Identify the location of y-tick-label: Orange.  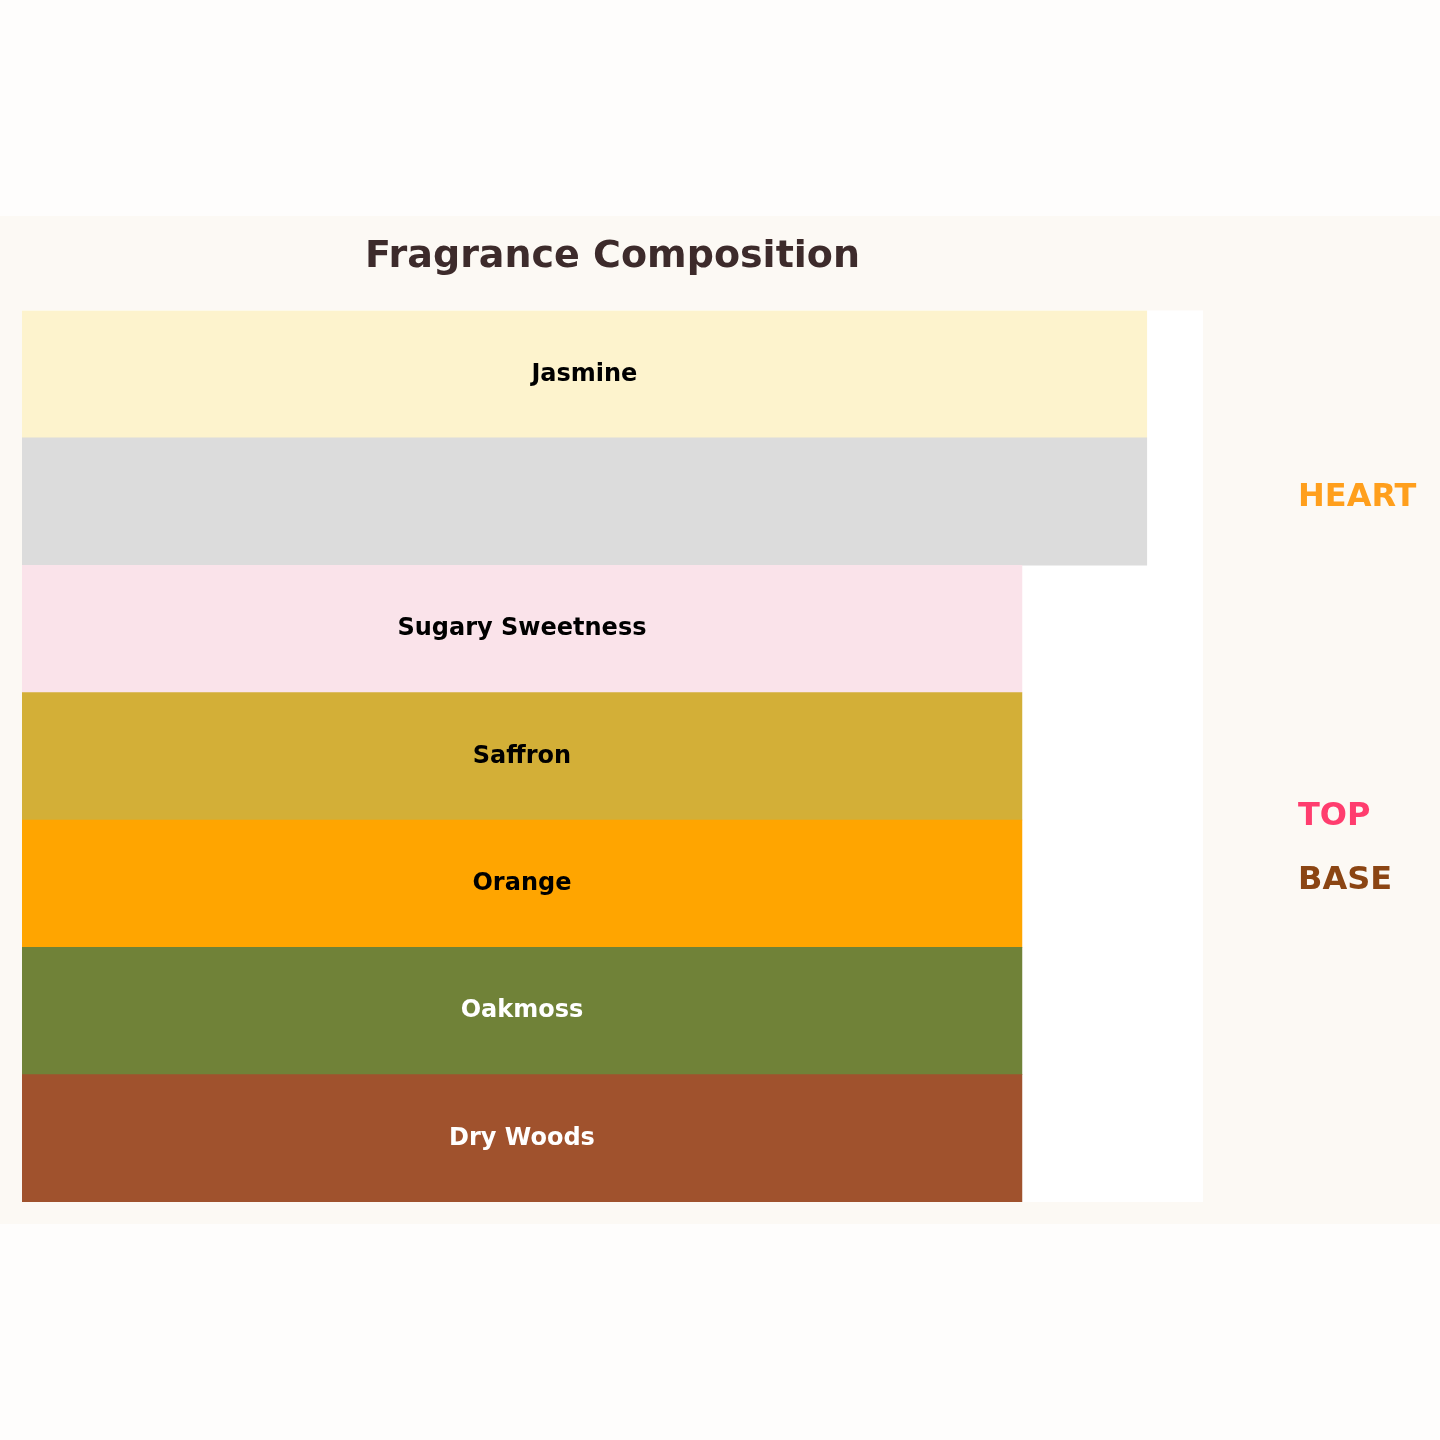
(522, 881).